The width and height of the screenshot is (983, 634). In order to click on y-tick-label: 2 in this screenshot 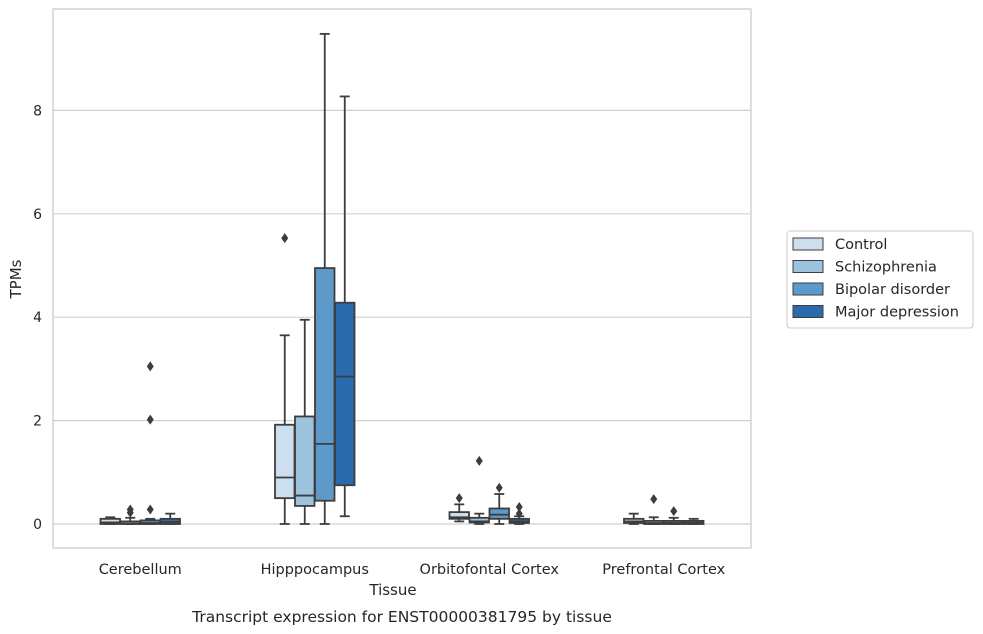, I will do `click(37, 422)`.